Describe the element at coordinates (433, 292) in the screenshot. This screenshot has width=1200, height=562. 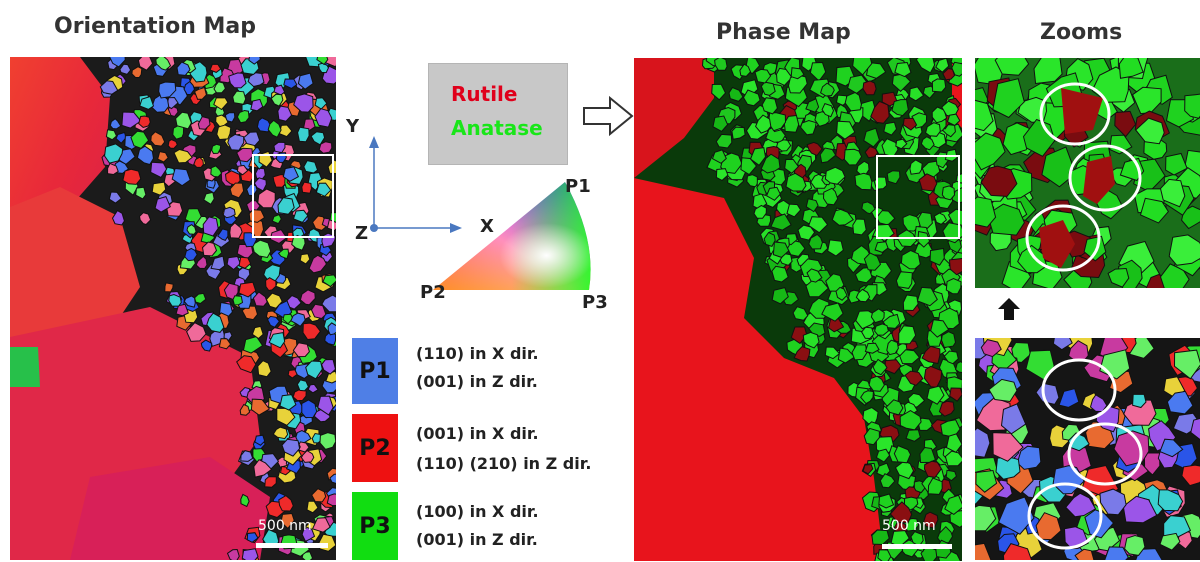
I see `triangle-p2-label: P2` at that location.